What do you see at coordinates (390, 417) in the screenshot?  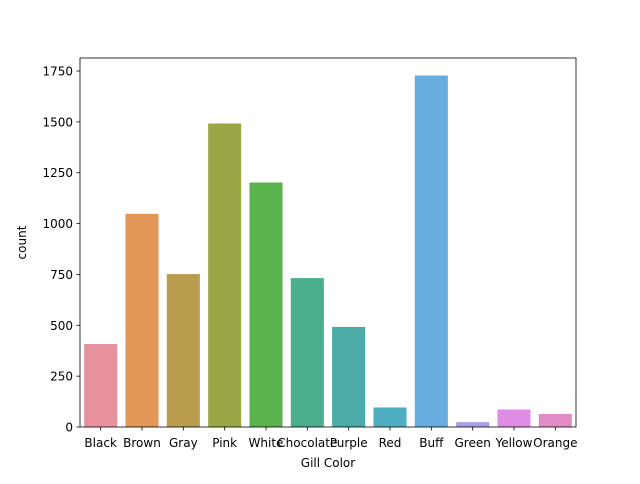 I see `bar-red` at bounding box center [390, 417].